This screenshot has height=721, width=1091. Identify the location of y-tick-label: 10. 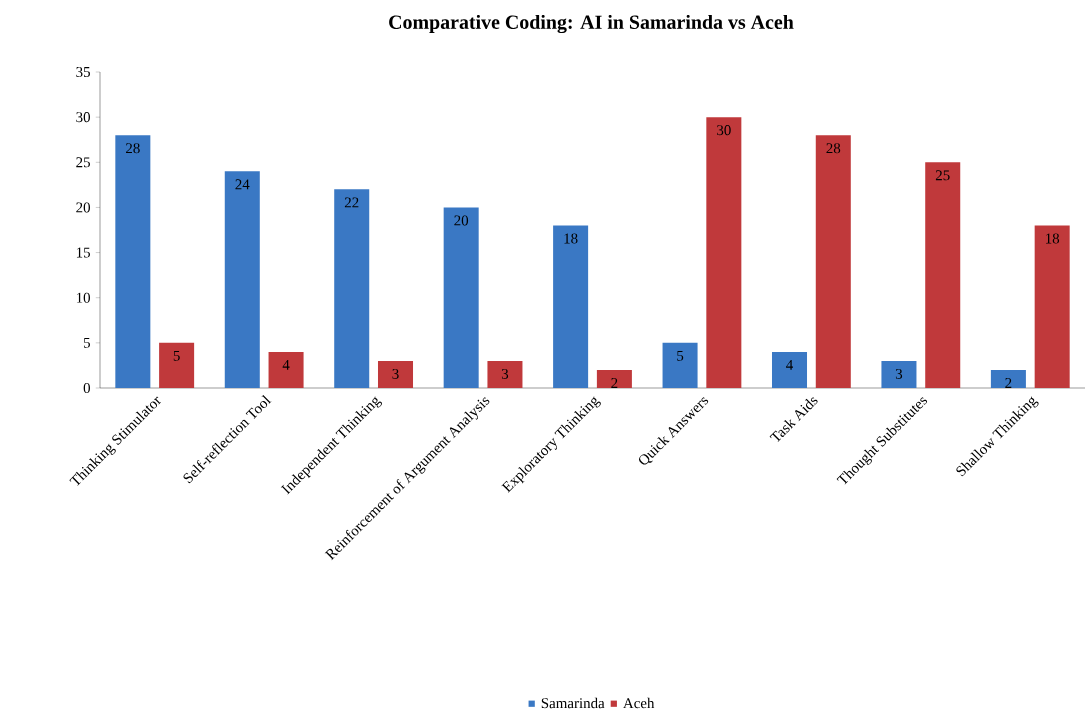
(83, 297).